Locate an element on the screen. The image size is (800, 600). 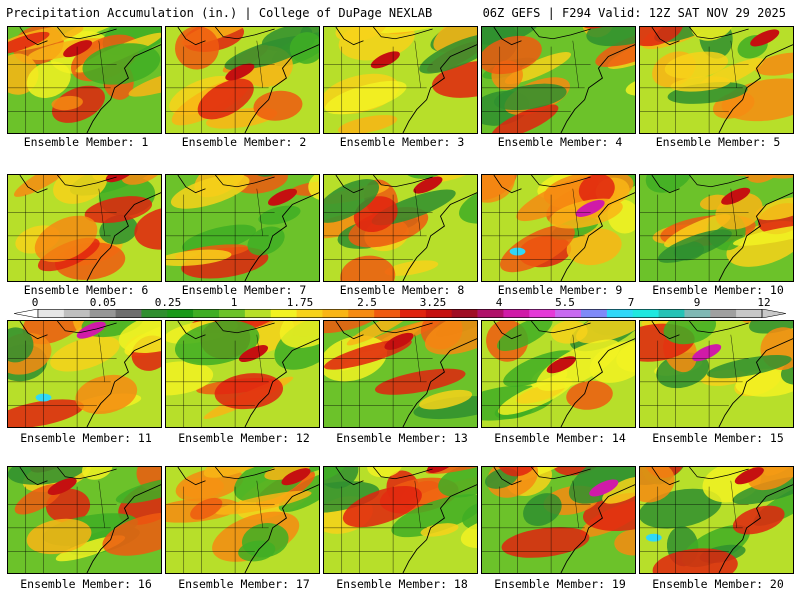
colorbar-tick-label: 5.5 is located at coordinates (565, 302).